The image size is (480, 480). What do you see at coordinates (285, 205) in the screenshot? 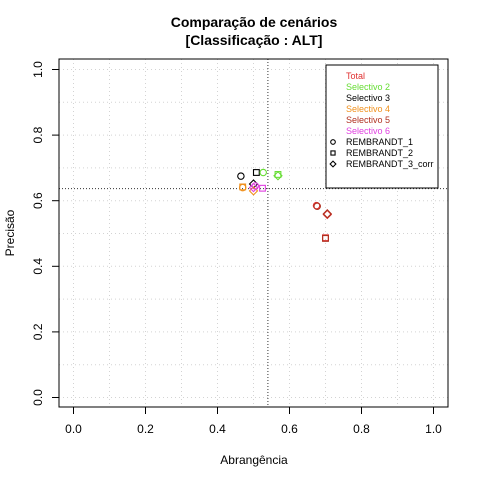
I see `data-points` at bounding box center [285, 205].